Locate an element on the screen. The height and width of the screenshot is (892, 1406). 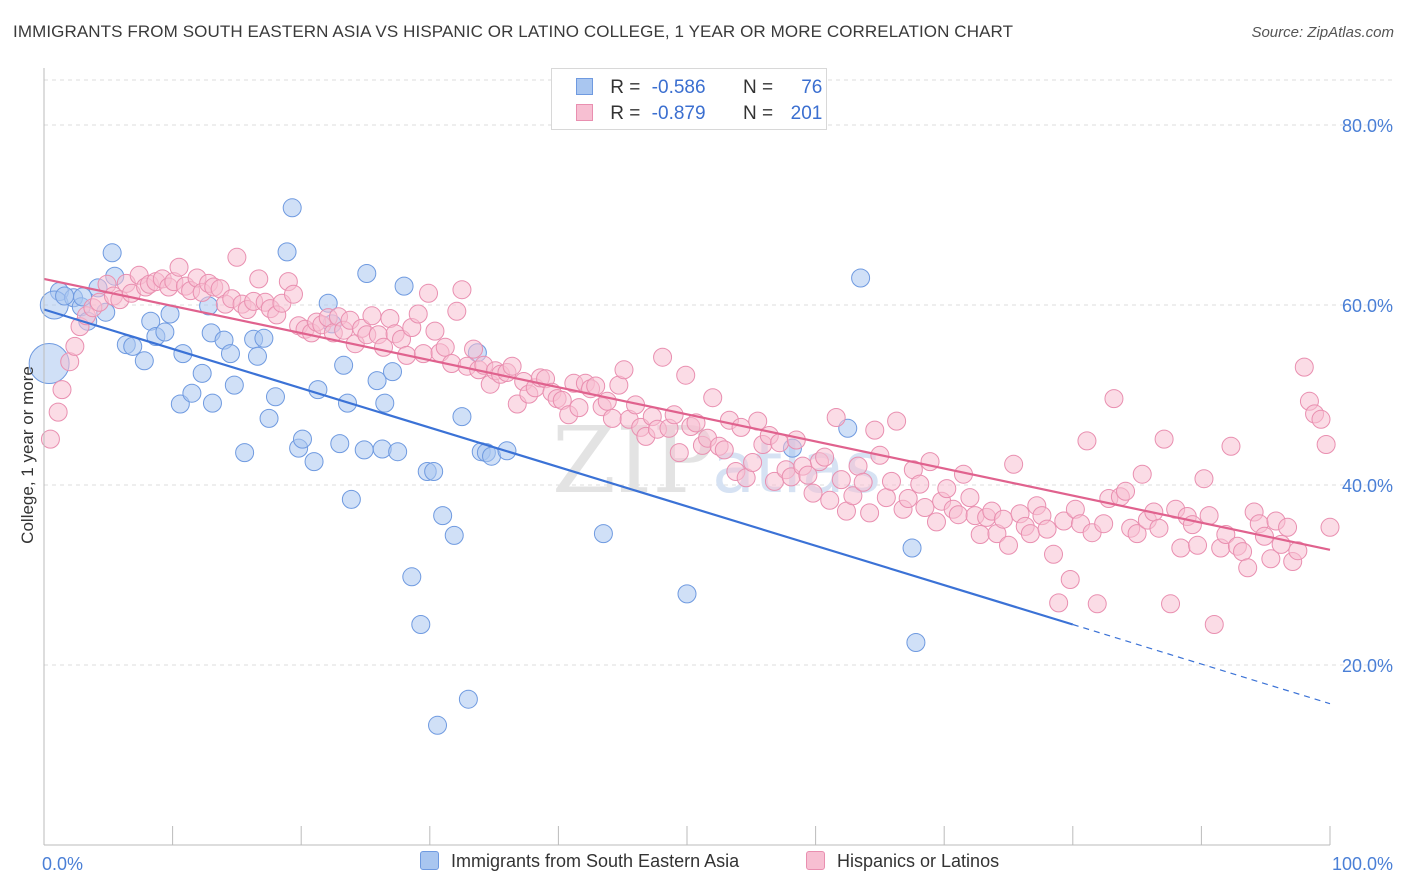
legend-r-label: R = is located at coordinates (625, 87).